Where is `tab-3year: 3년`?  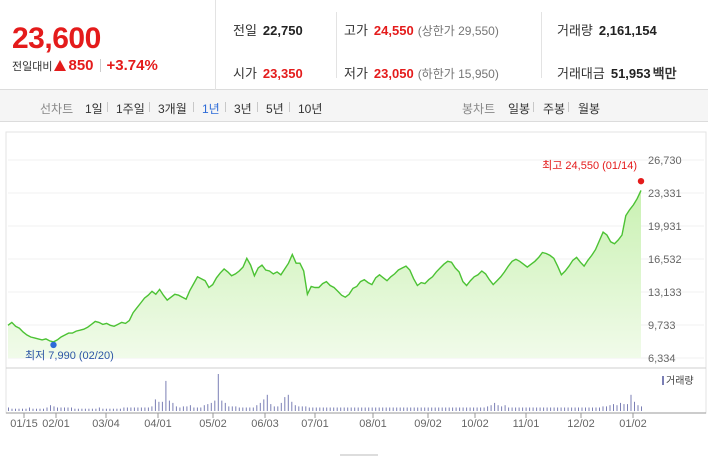
tab-3year: 3년 is located at coordinates (243, 109).